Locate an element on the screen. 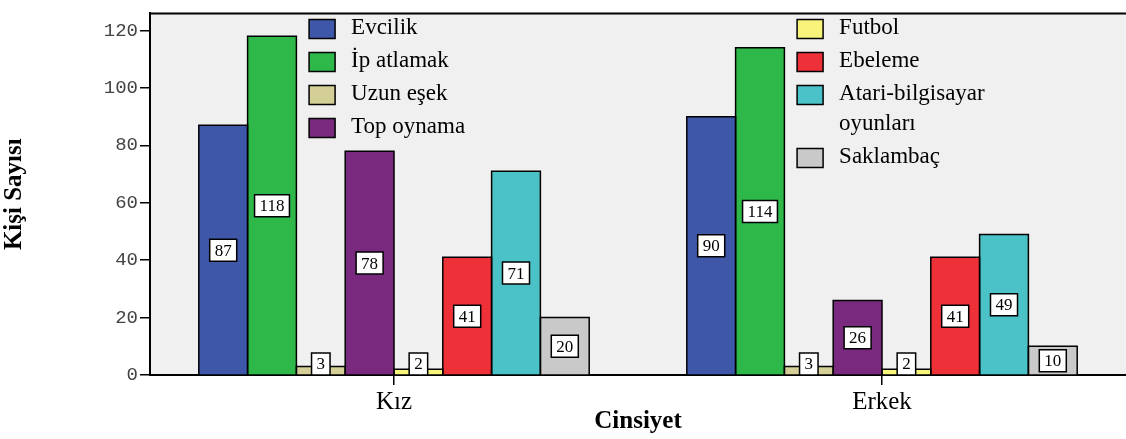  legend-label: Ebeleme is located at coordinates (879, 60).